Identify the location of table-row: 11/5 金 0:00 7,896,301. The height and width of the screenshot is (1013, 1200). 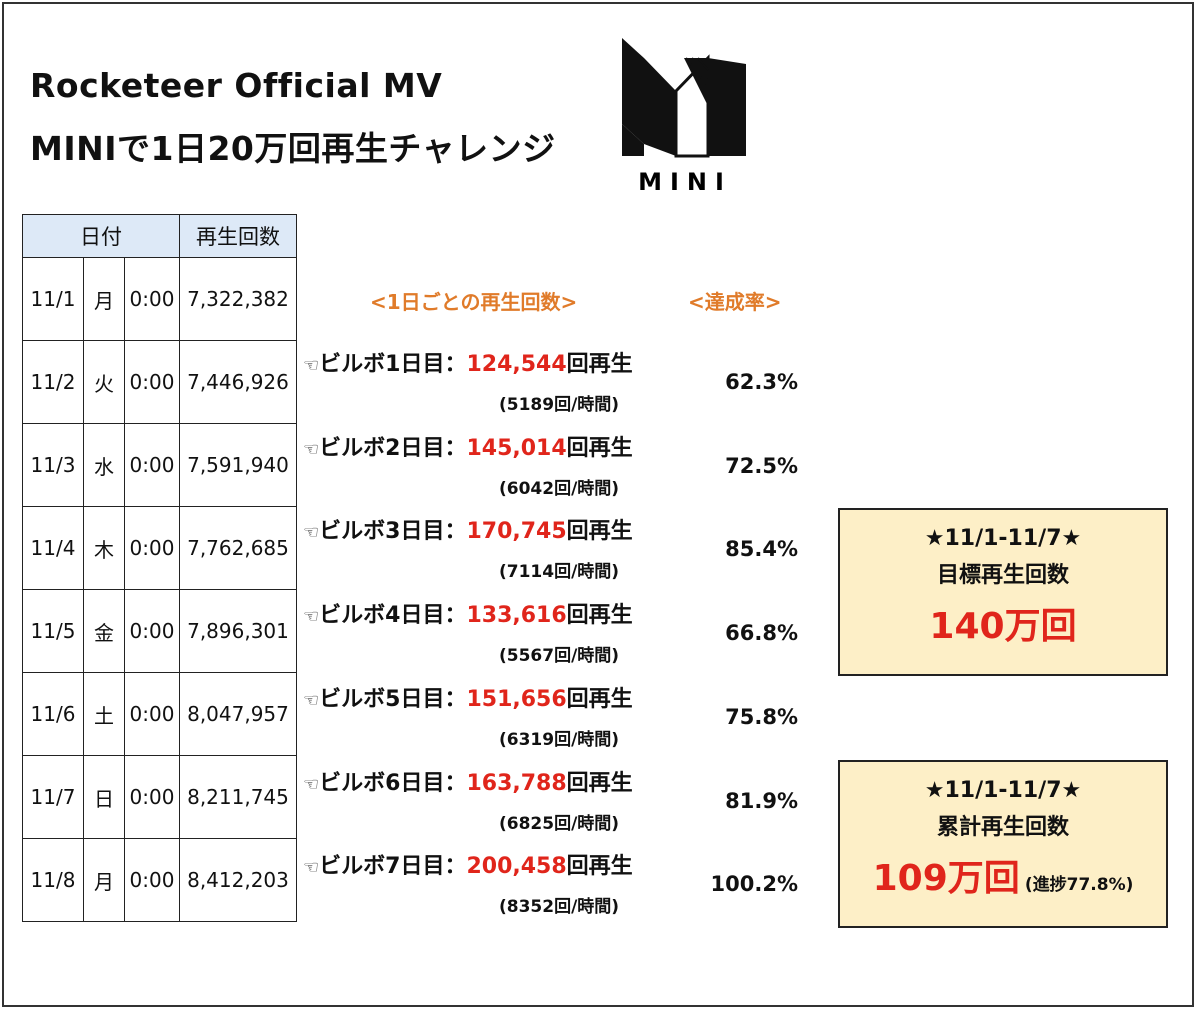
(159, 631).